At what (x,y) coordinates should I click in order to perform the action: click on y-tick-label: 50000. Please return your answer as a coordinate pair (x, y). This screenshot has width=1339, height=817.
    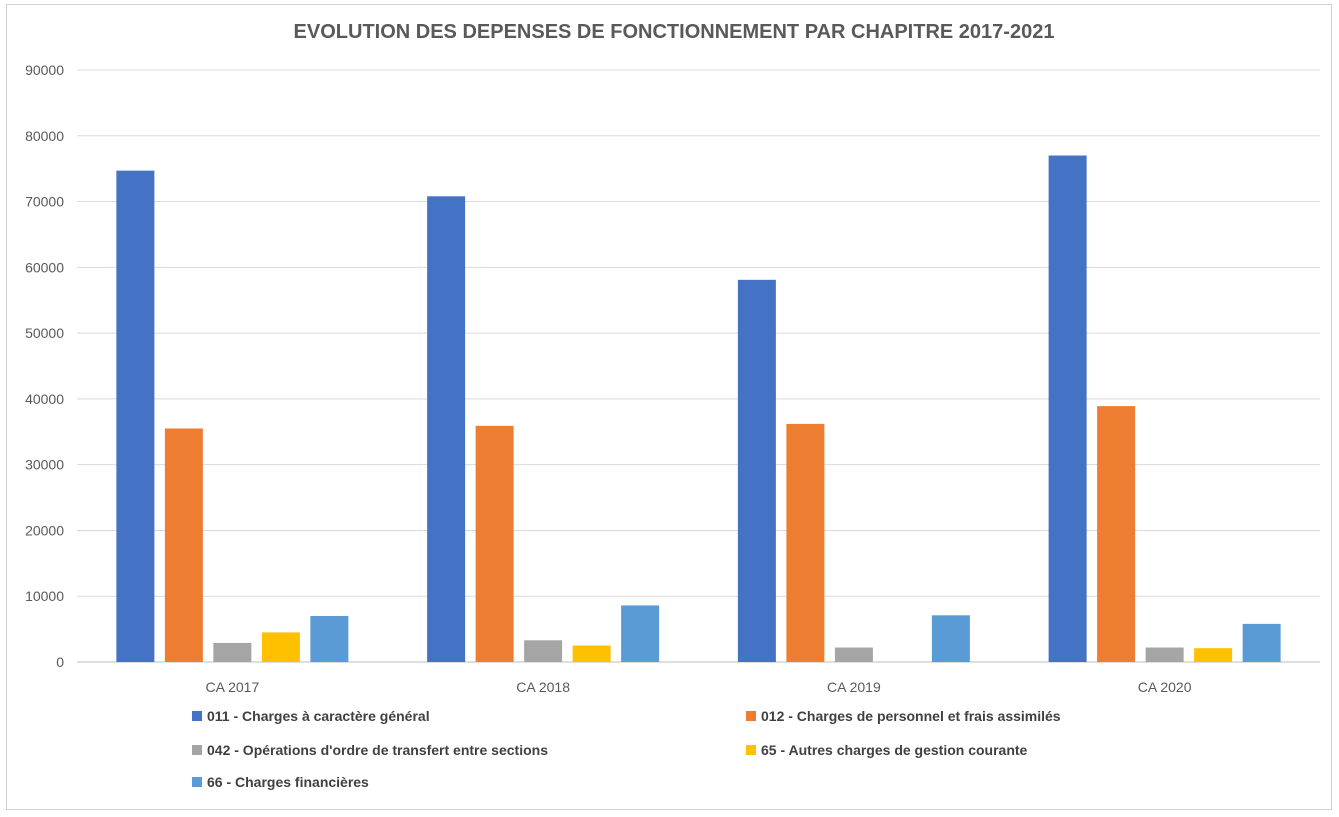
    Looking at the image, I should click on (44, 333).